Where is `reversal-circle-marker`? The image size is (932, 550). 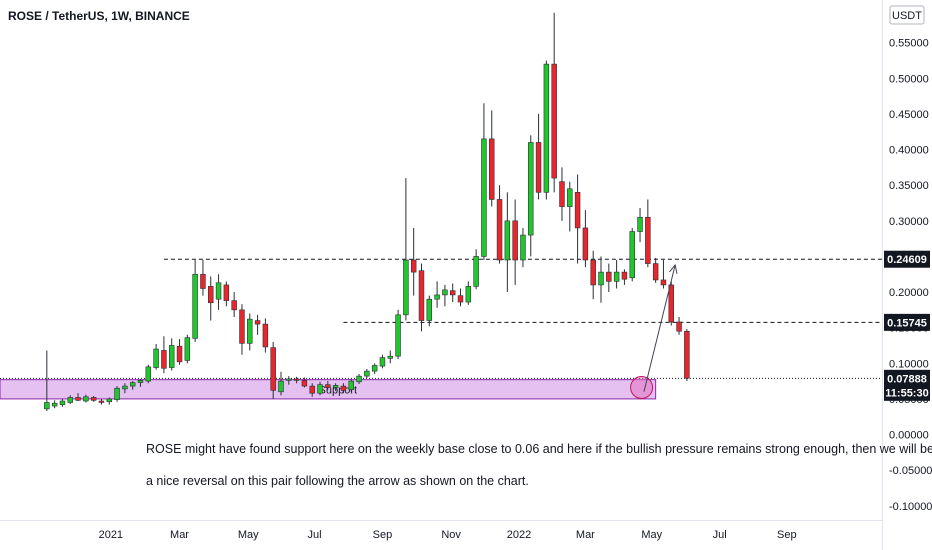 reversal-circle-marker is located at coordinates (642, 388).